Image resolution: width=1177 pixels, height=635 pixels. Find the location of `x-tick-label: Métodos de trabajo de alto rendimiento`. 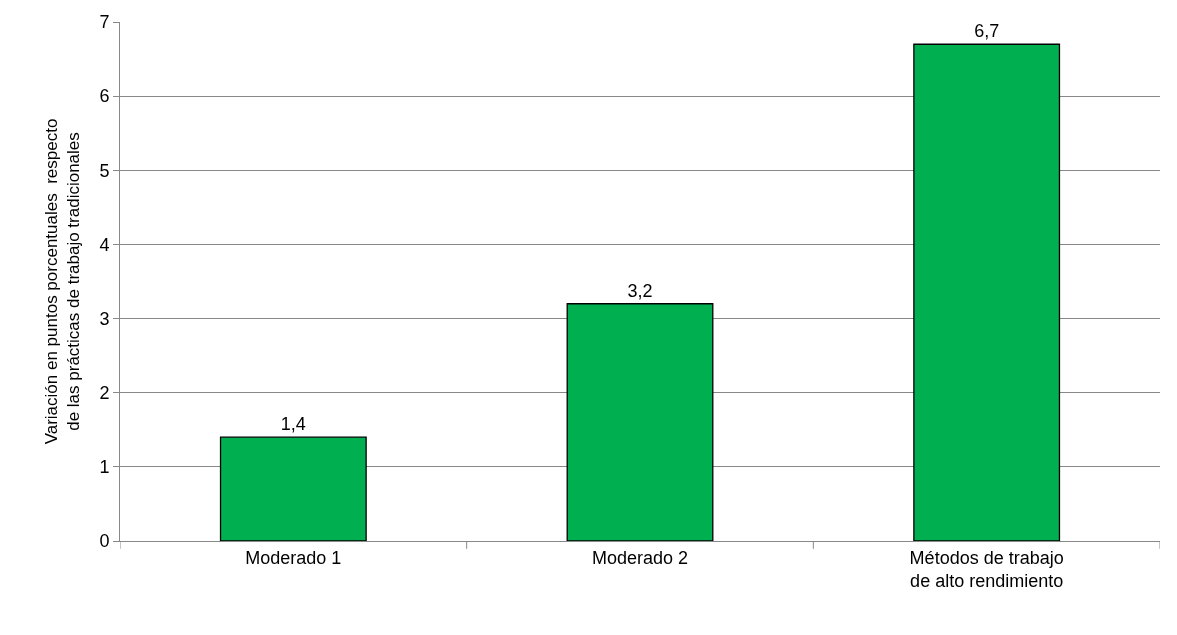

x-tick-label: Métodos de trabajo de alto rendimiento is located at coordinates (986, 569).